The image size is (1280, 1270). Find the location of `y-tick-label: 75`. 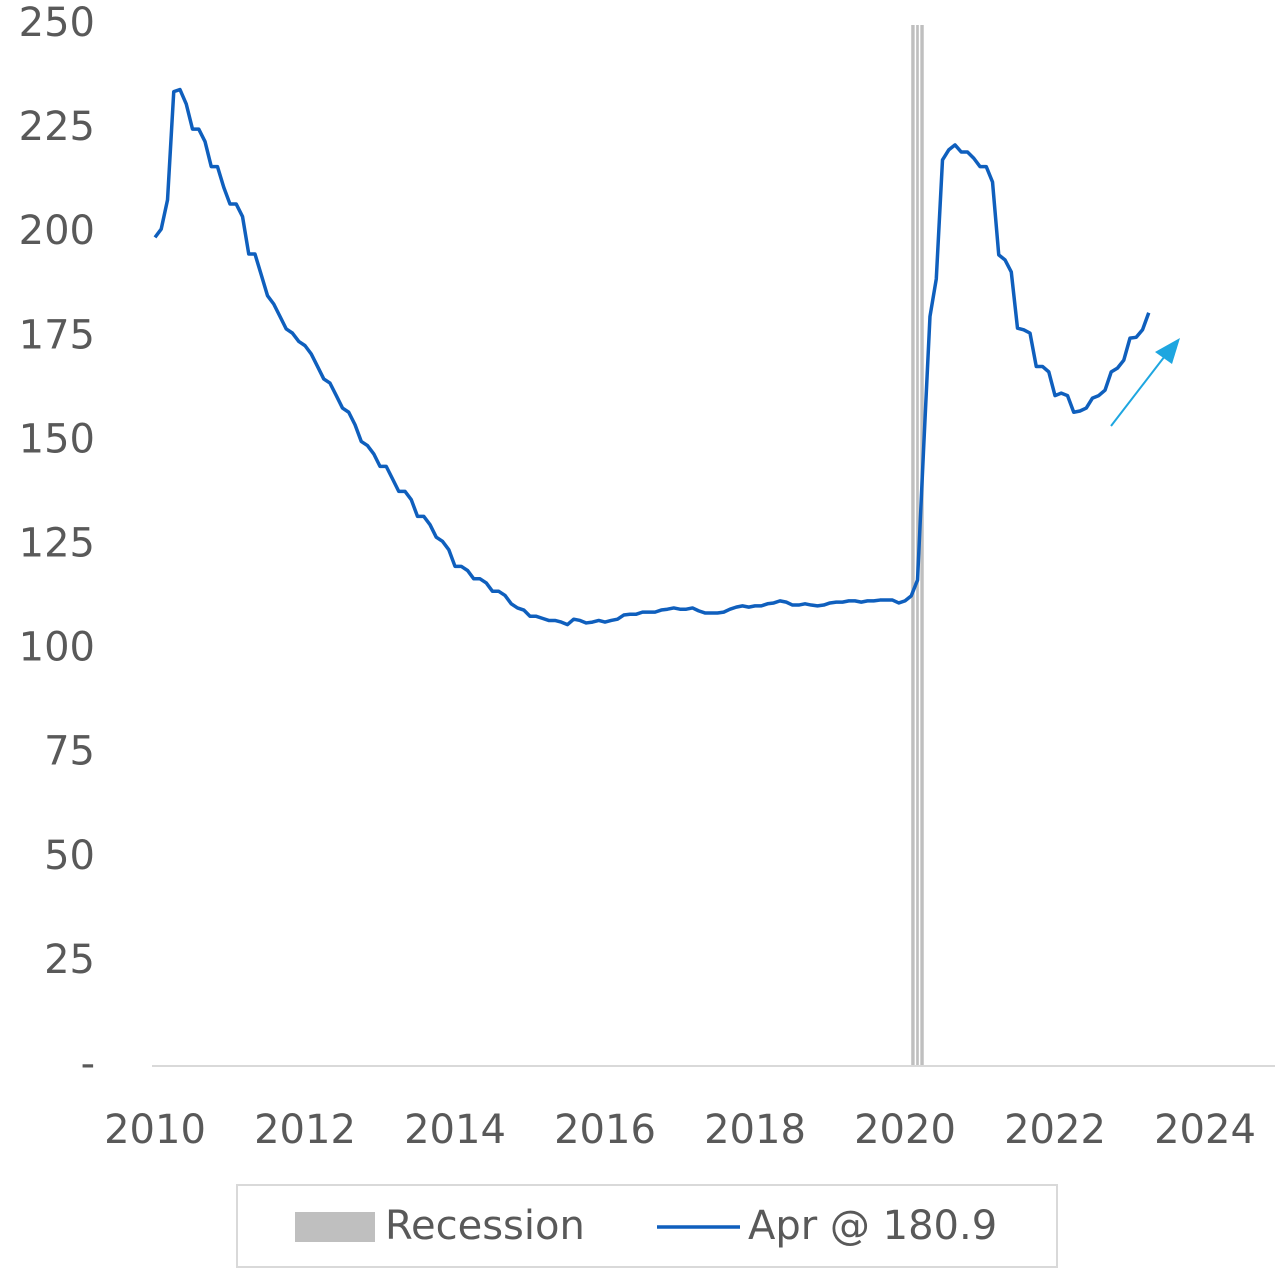

y-tick-label: 75 is located at coordinates (69, 752).